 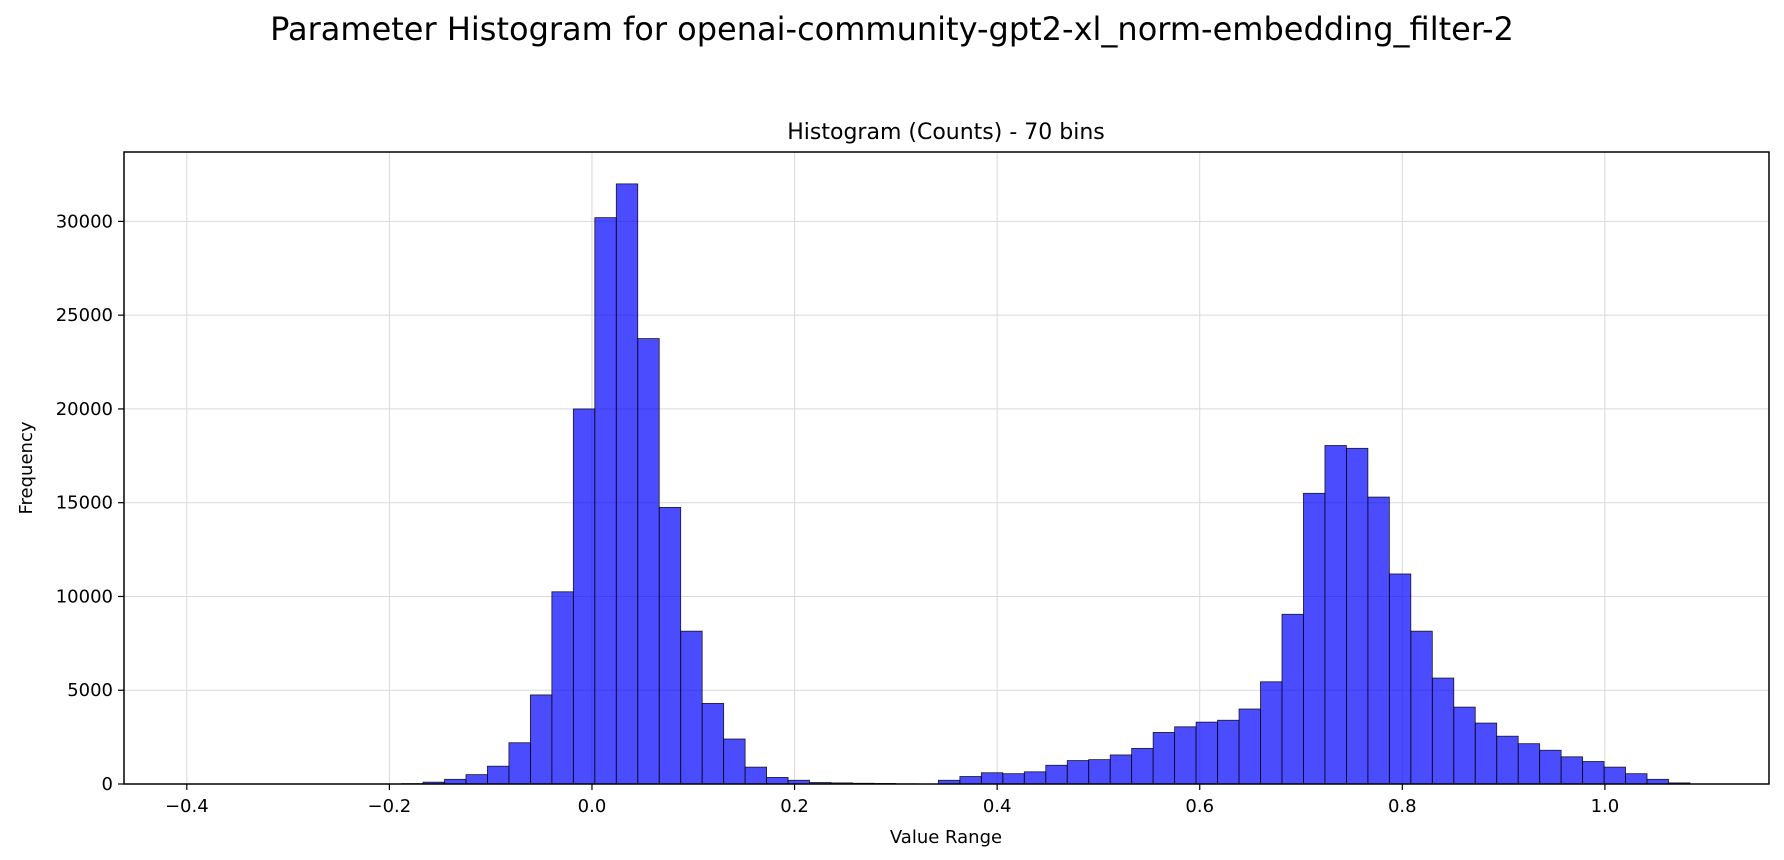 I want to click on x-tick-label: 0.0, so click(x=592, y=806).